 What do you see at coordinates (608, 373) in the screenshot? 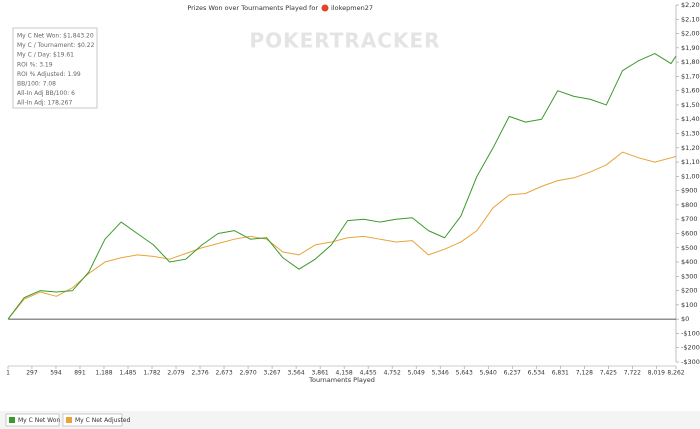
I see `x-tick-label: 7,425` at bounding box center [608, 373].